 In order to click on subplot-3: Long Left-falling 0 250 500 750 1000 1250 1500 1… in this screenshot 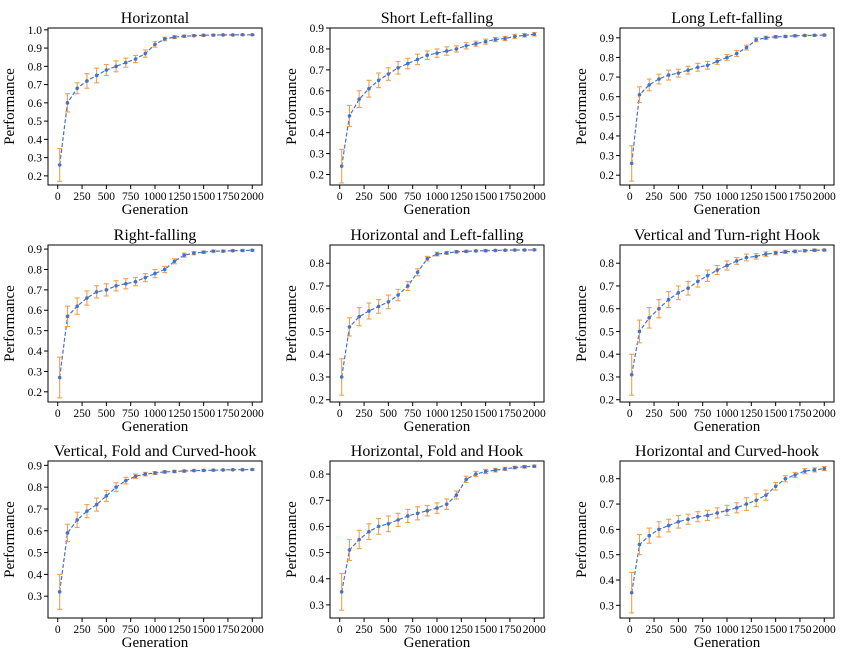, I will do `click(705, 114)`.